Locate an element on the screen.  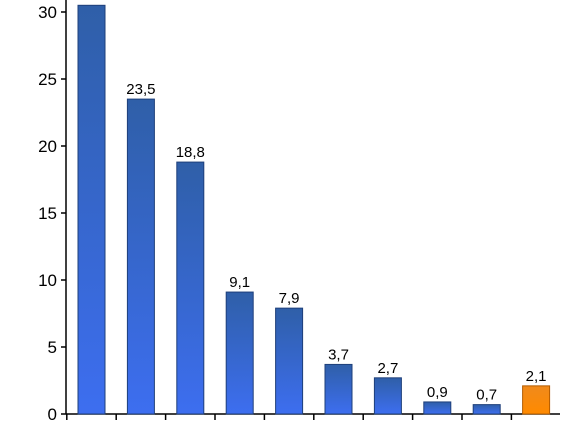
bar-data-label: 2,1 is located at coordinates (536, 376).